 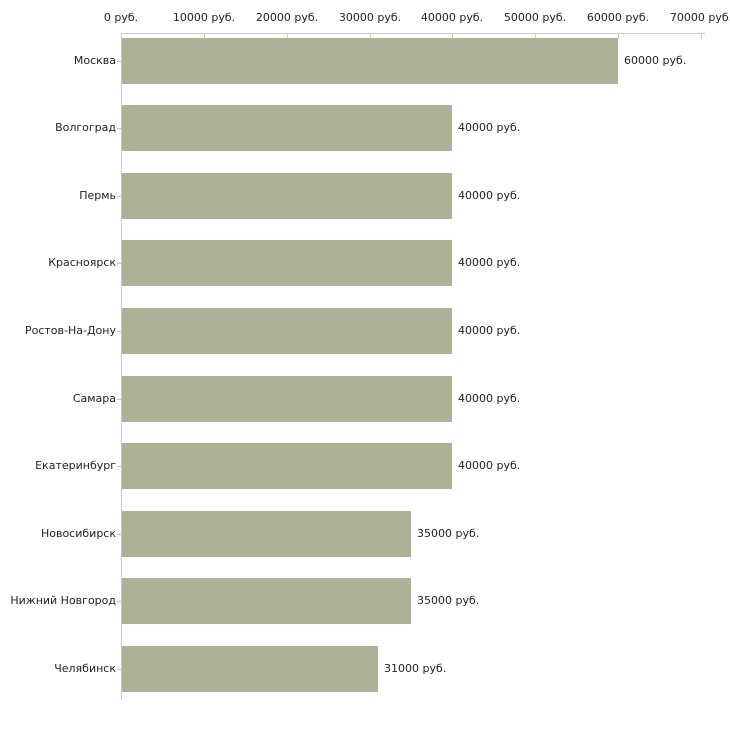 I want to click on category-label: Екатеринбург, so click(x=75, y=465).